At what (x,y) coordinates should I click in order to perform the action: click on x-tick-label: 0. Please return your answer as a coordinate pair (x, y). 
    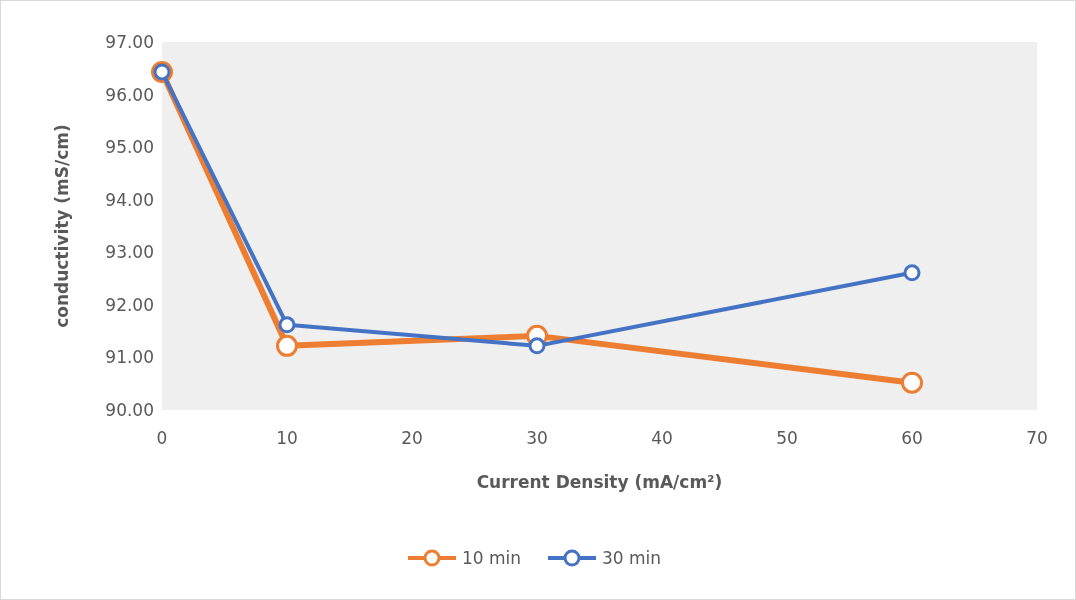
    Looking at the image, I should click on (162, 438).